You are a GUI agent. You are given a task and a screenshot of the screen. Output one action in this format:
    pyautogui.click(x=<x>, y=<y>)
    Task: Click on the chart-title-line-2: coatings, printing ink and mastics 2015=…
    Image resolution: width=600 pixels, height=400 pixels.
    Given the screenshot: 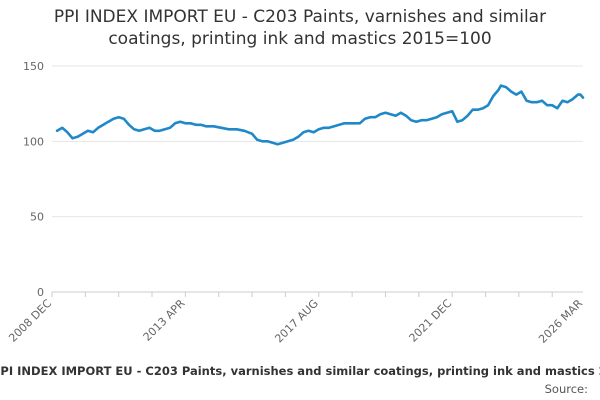 What is the action you would take?
    pyautogui.click(x=300, y=39)
    